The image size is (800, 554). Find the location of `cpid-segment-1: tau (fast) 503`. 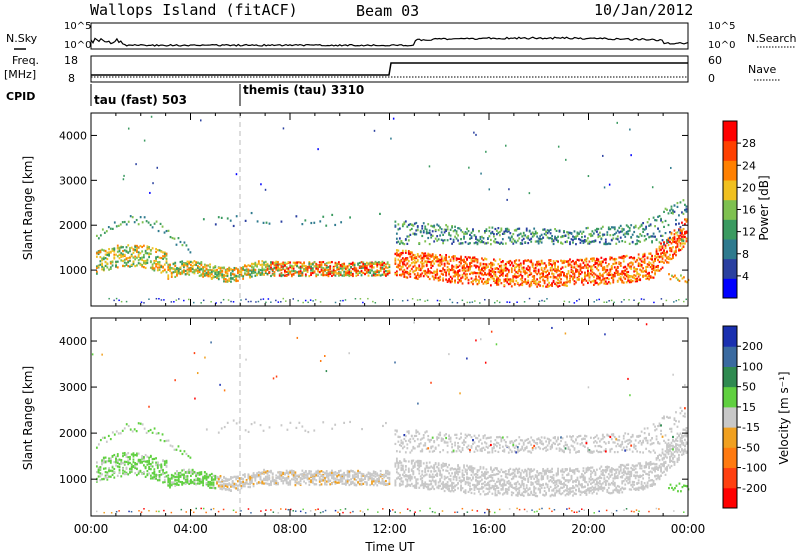

cpid-segment-1: tau (fast) 503 is located at coordinates (140, 100).